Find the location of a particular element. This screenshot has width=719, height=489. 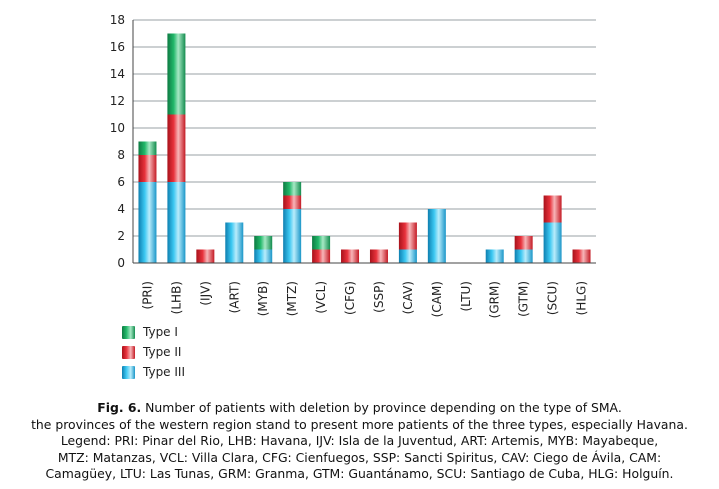

y-tick-label: 0 is located at coordinates (121, 263).